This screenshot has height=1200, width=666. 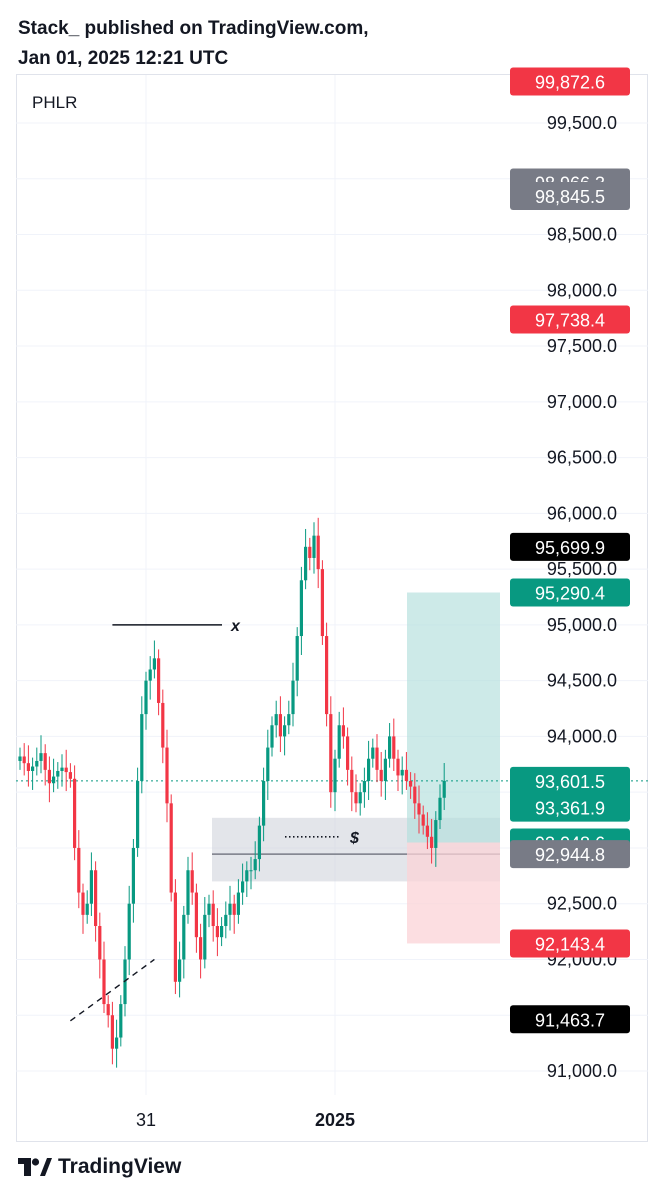 I want to click on y-tick-label: 98,000.0, so click(x=582, y=290).